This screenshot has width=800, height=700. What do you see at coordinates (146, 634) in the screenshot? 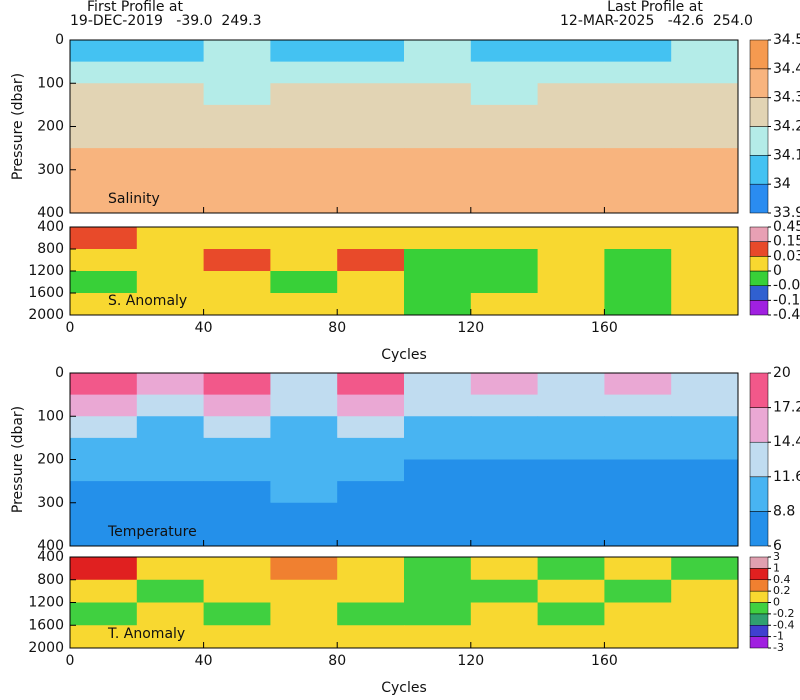
I see `panel-label: T. Anomaly` at bounding box center [146, 634].